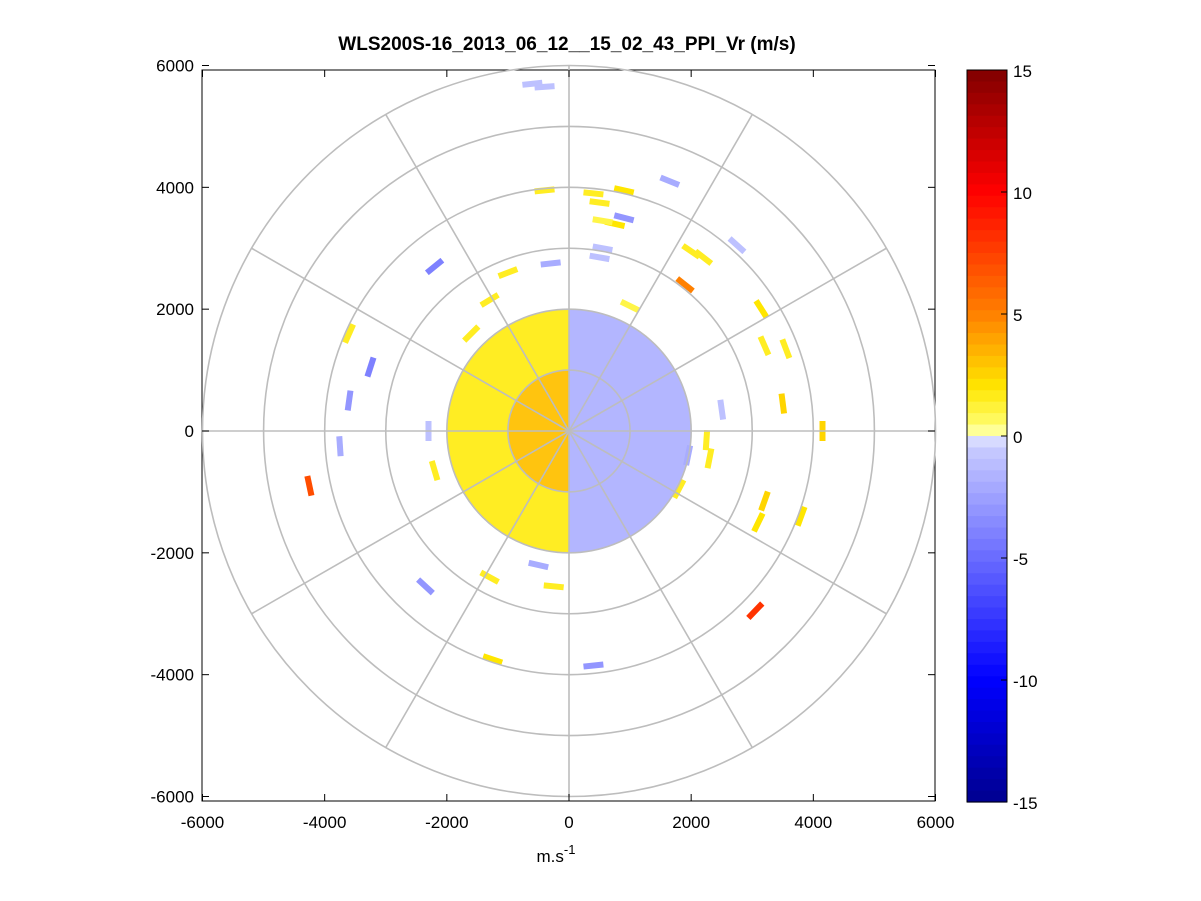 The width and height of the screenshot is (1201, 901). What do you see at coordinates (568, 822) in the screenshot?
I see `x-tick-label: 0` at bounding box center [568, 822].